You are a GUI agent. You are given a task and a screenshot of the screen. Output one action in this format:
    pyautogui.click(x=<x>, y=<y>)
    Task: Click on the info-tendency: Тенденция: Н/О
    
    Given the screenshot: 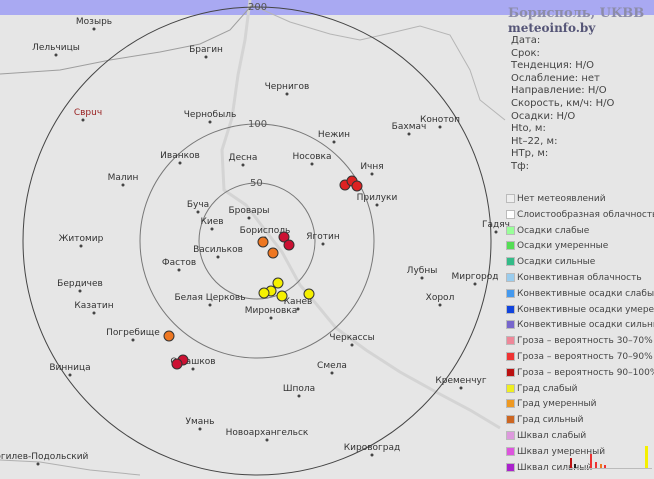 What is the action you would take?
    pyautogui.click(x=553, y=66)
    